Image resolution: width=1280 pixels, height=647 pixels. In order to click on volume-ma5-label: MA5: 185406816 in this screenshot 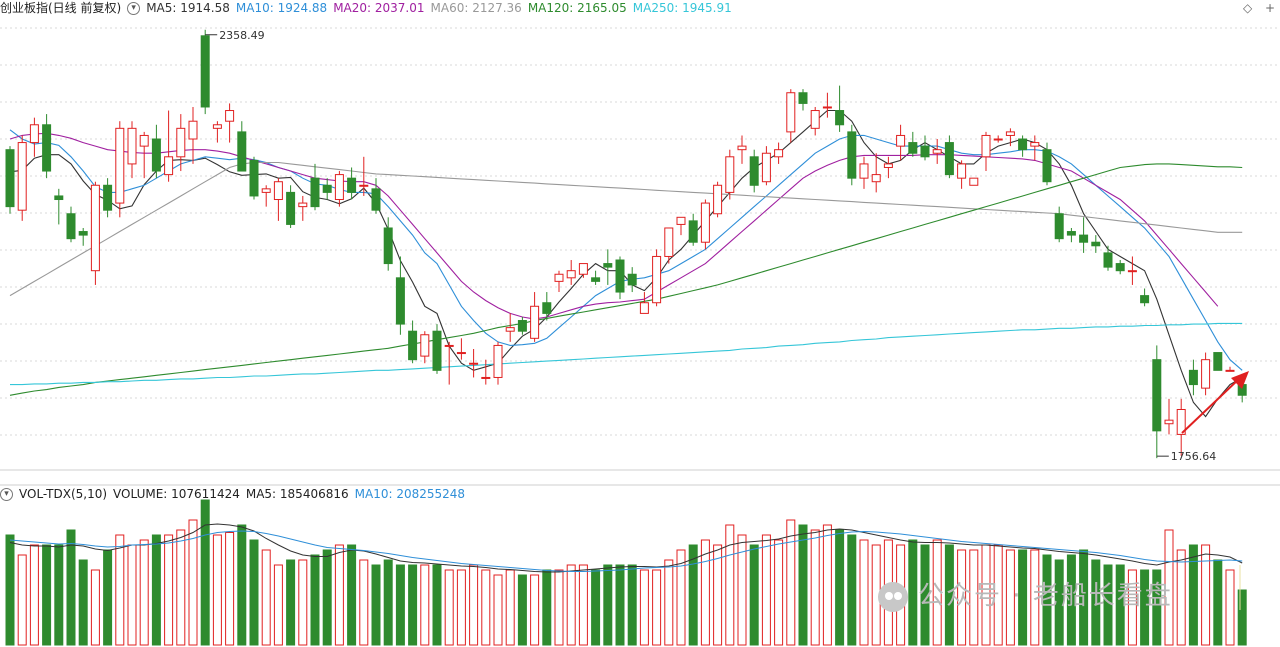, I will do `click(297, 494)`.